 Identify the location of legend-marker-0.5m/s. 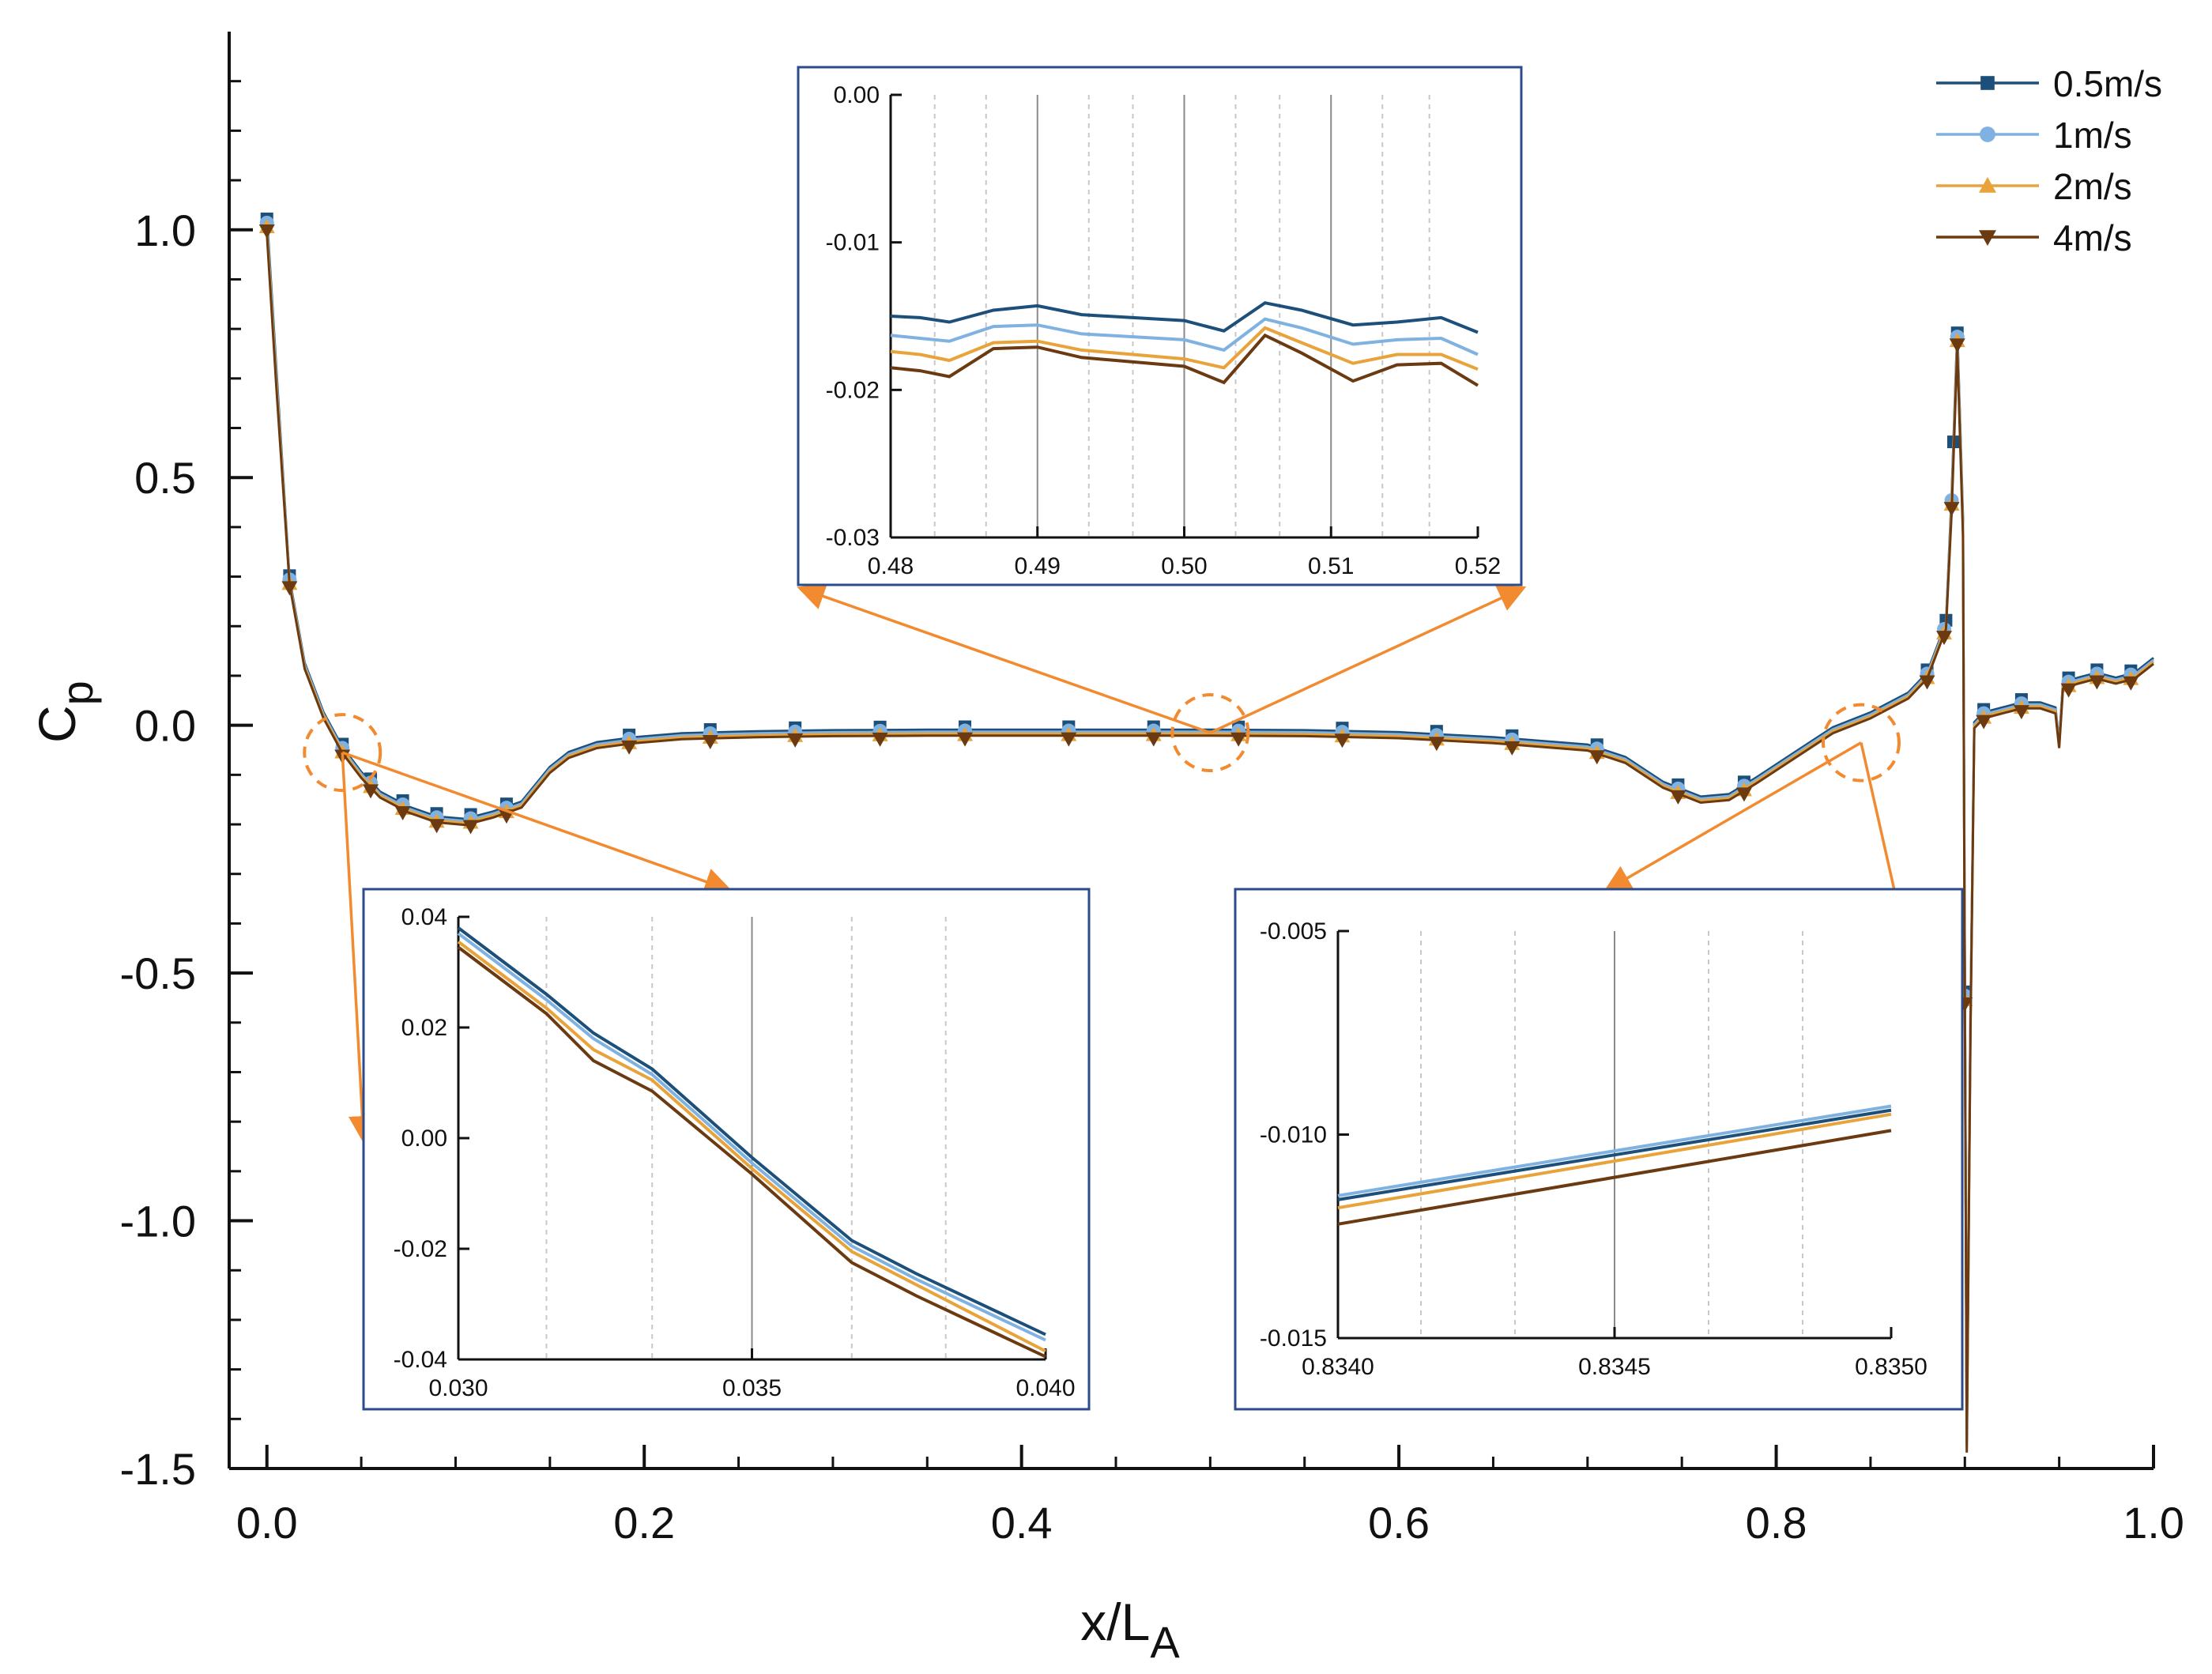
(1987, 83).